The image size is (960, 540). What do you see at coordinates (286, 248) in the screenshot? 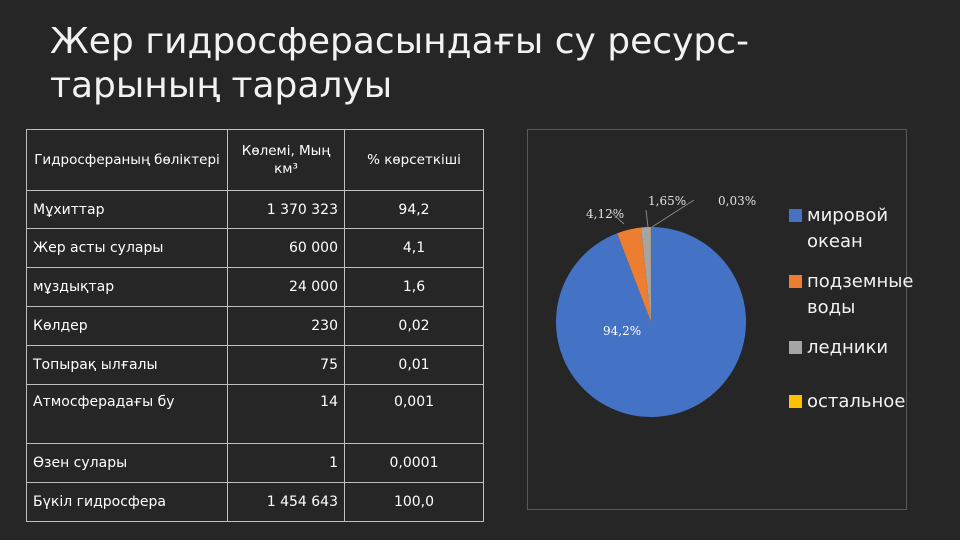
I see `table-cell: 60 000` at bounding box center [286, 248].